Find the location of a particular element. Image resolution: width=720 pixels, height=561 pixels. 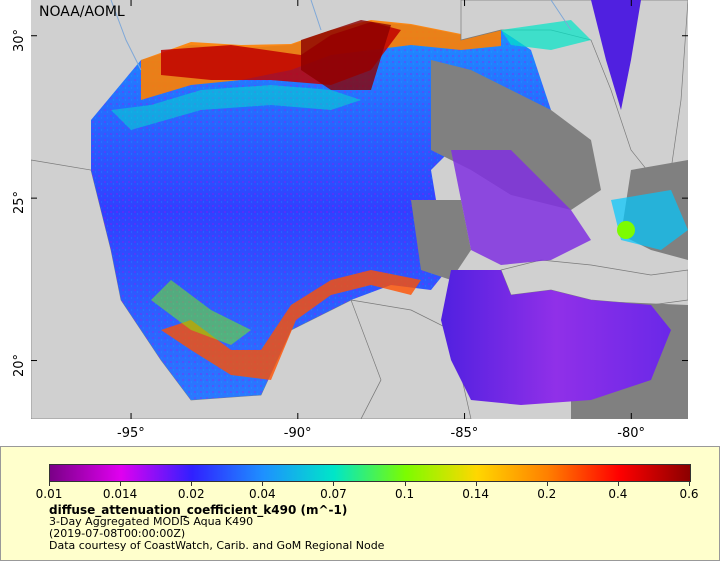

latitude-label: 30° is located at coordinates (19, 40).